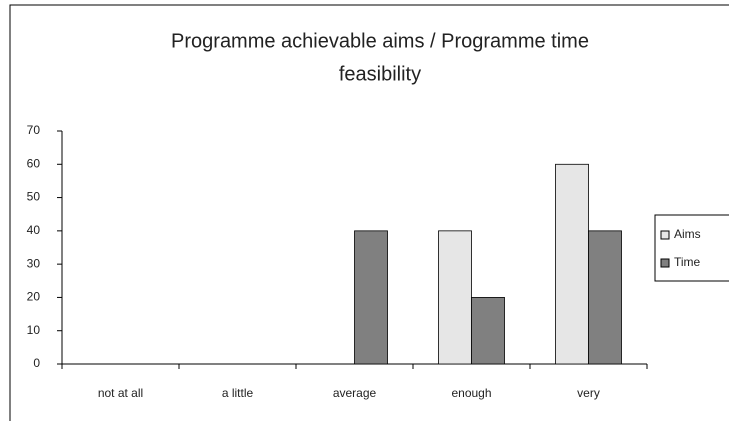 The height and width of the screenshot is (421, 729). Describe the element at coordinates (34, 197) in the screenshot. I see `y-tick-label: 50` at that location.